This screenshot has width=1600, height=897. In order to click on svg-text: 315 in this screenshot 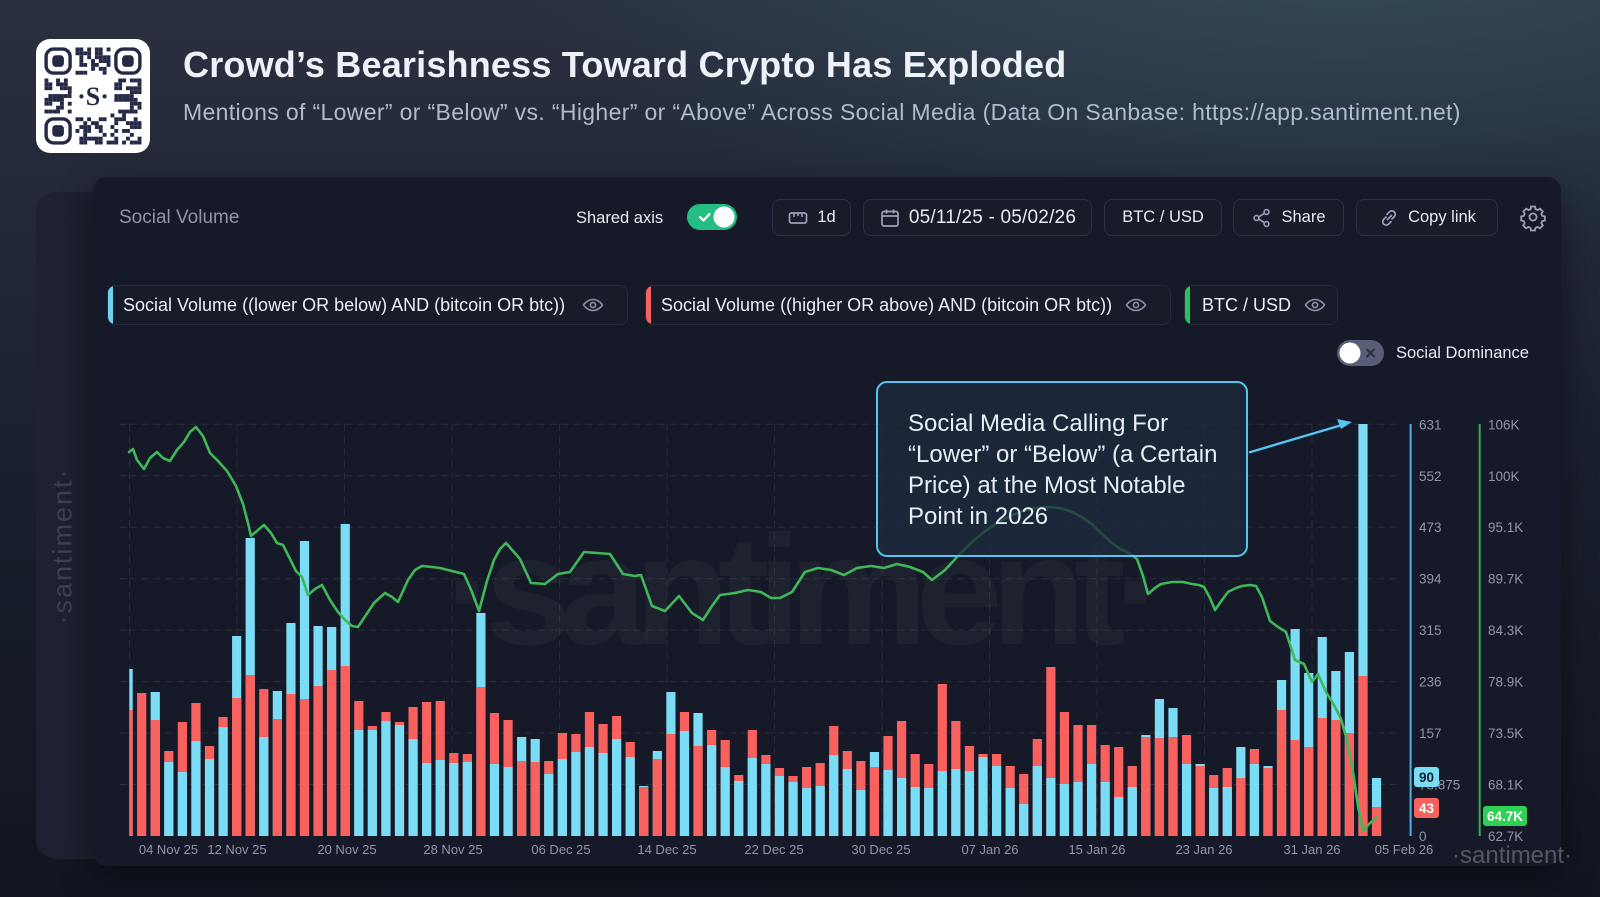, I will do `click(1430, 630)`.